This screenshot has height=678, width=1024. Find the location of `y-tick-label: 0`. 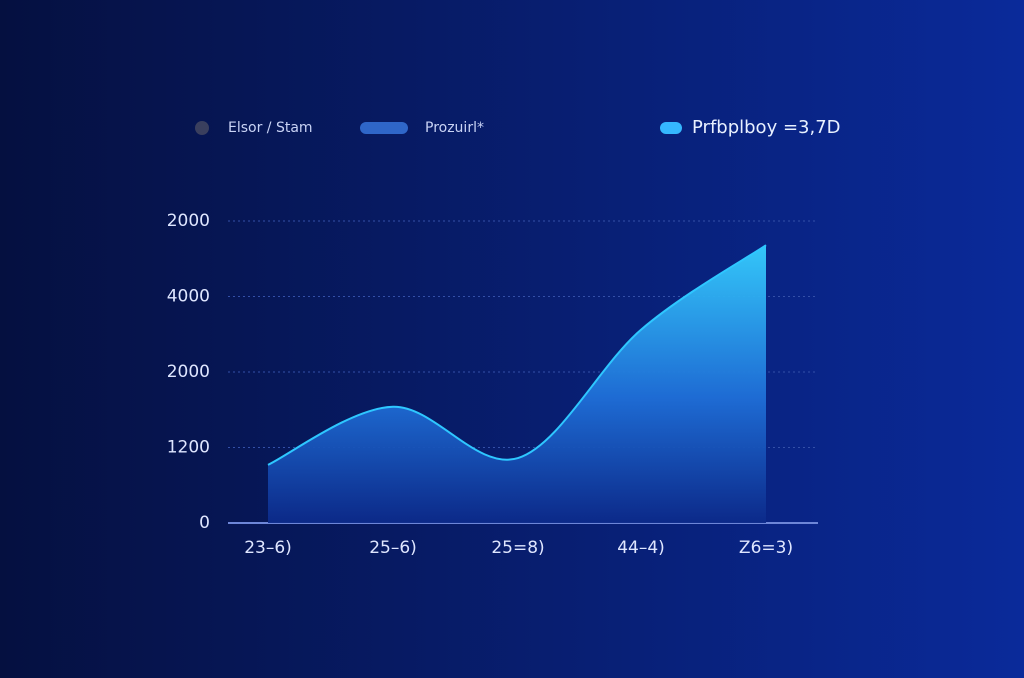

y-tick-label: 0 is located at coordinates (204, 523).